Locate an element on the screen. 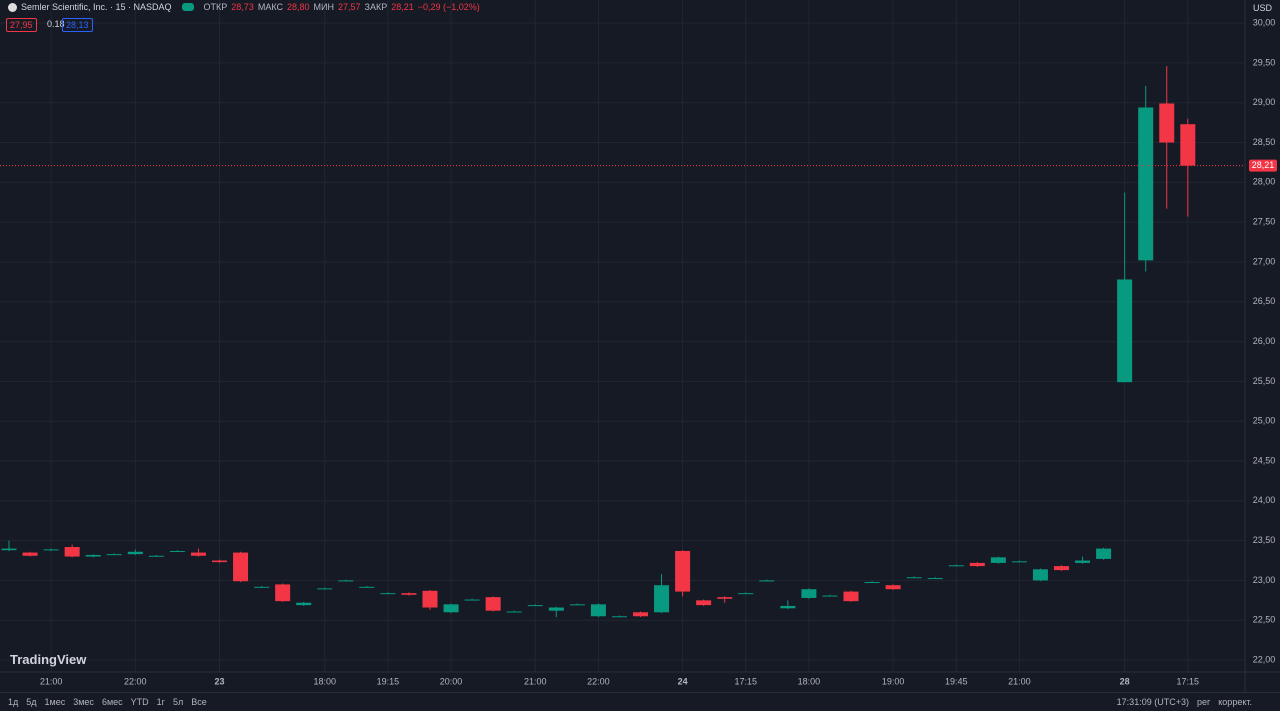  range-button: 1мес is located at coordinates (55, 702).